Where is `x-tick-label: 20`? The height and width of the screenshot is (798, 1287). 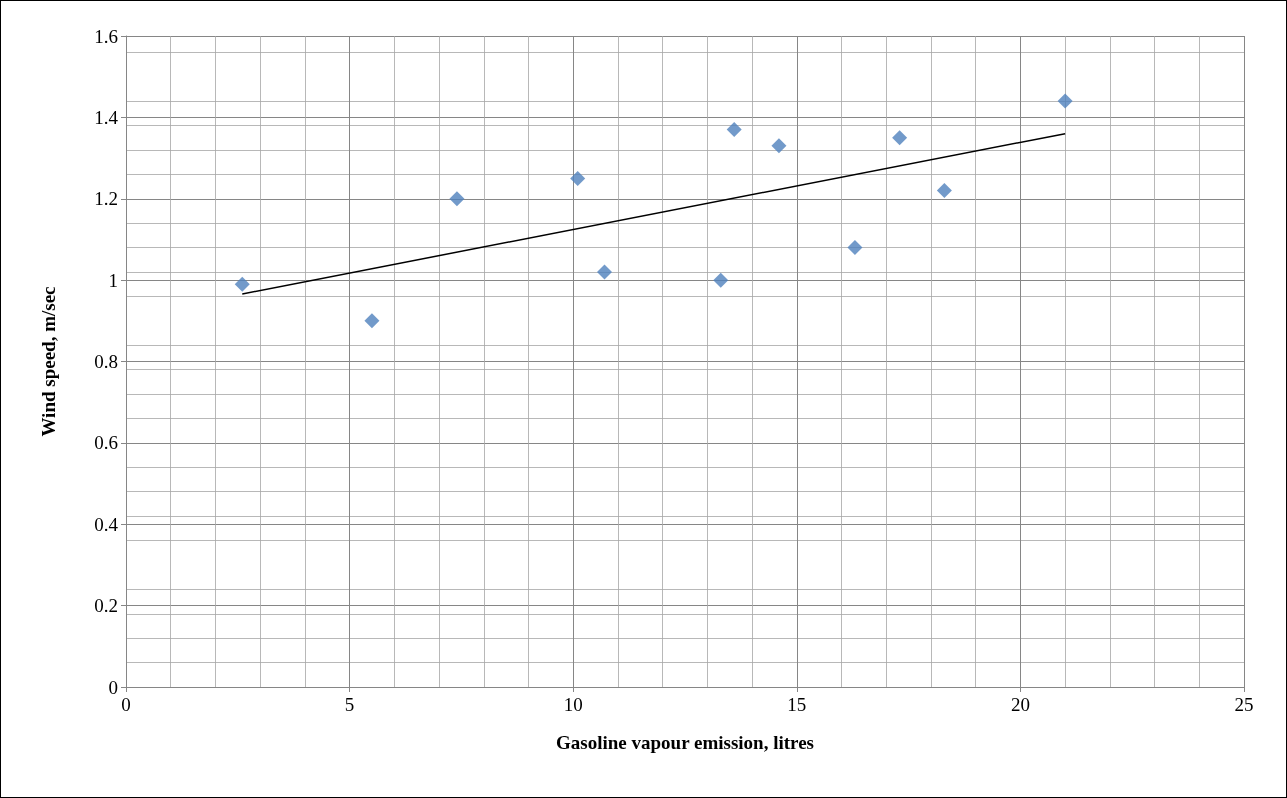
x-tick-label: 20 is located at coordinates (1020, 704).